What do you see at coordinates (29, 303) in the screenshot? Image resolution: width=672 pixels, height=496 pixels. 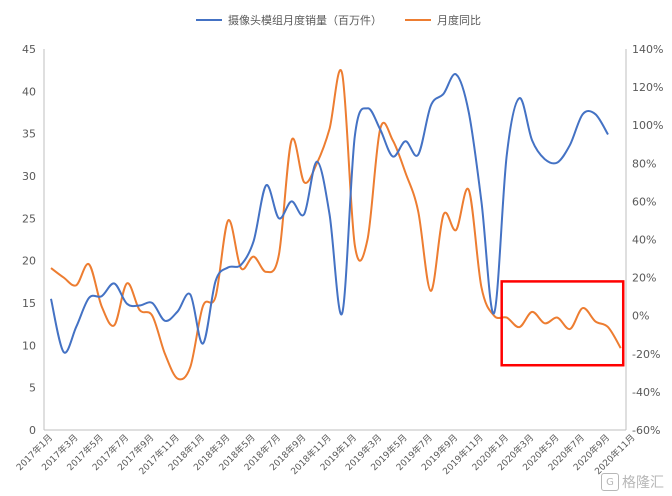 I see `left-tick-label: 15` at bounding box center [29, 303].